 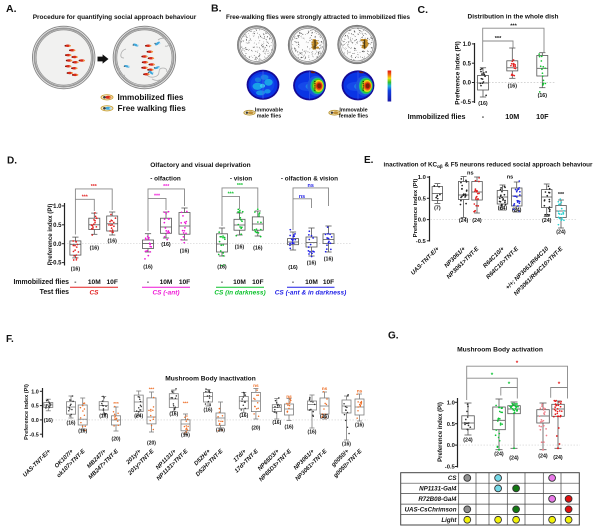 I want to click on svg-text: - olfaction & vision, so click(x=309, y=179).